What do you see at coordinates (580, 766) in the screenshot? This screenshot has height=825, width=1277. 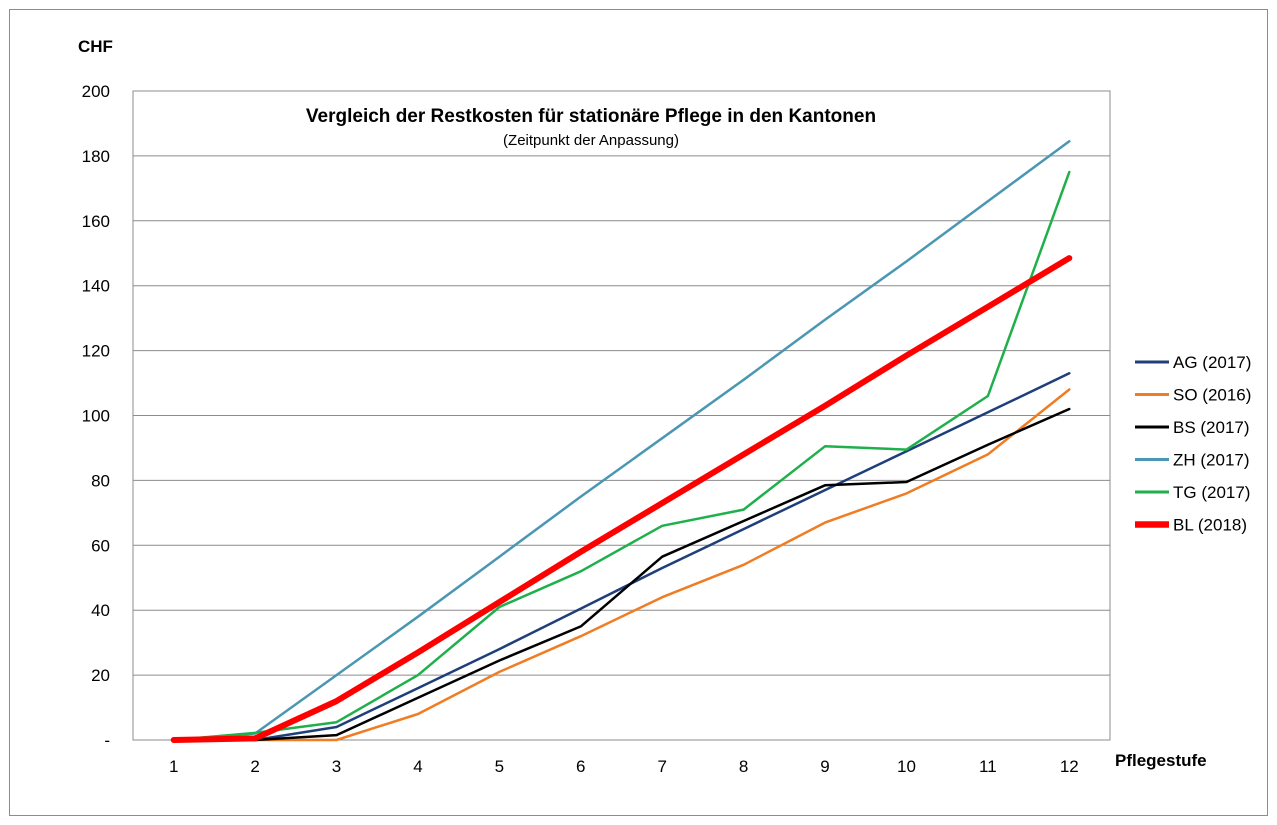 I see `x-tick-label: 6` at bounding box center [580, 766].